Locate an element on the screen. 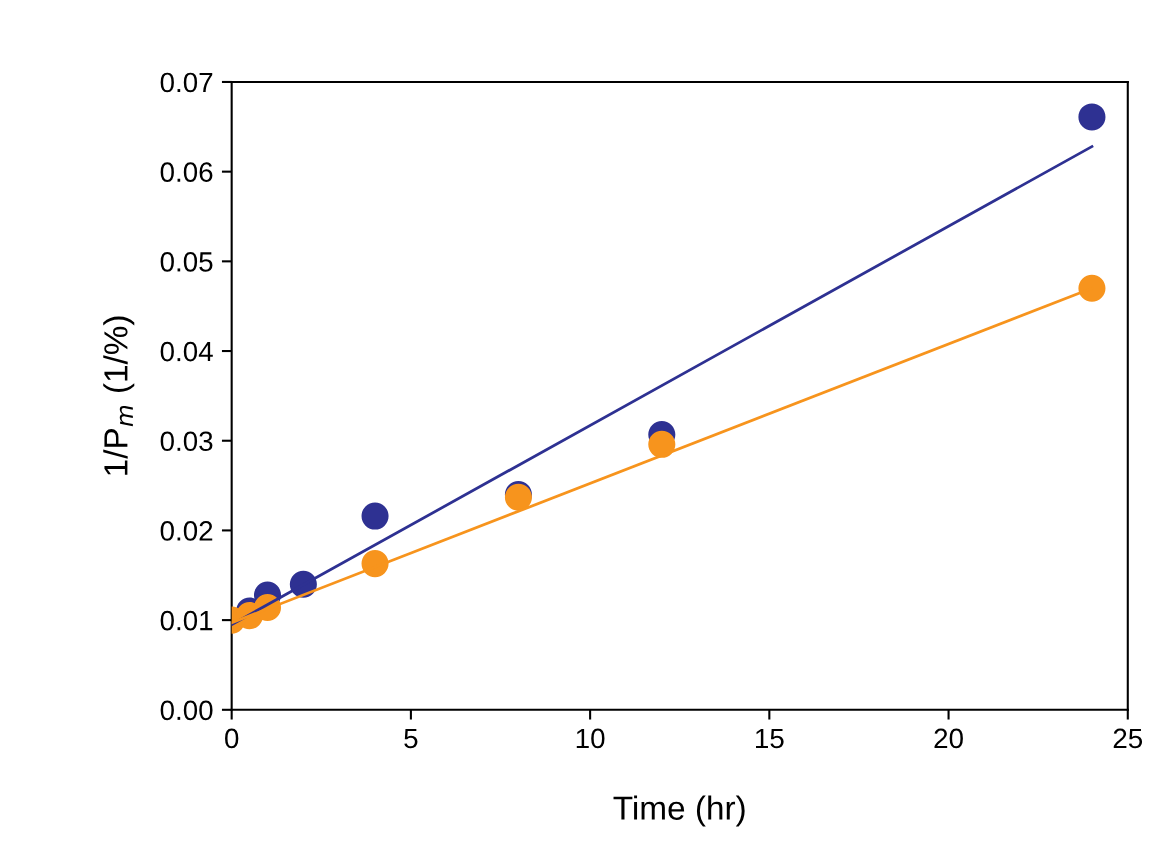  x-tick-label: 15 is located at coordinates (770, 738).